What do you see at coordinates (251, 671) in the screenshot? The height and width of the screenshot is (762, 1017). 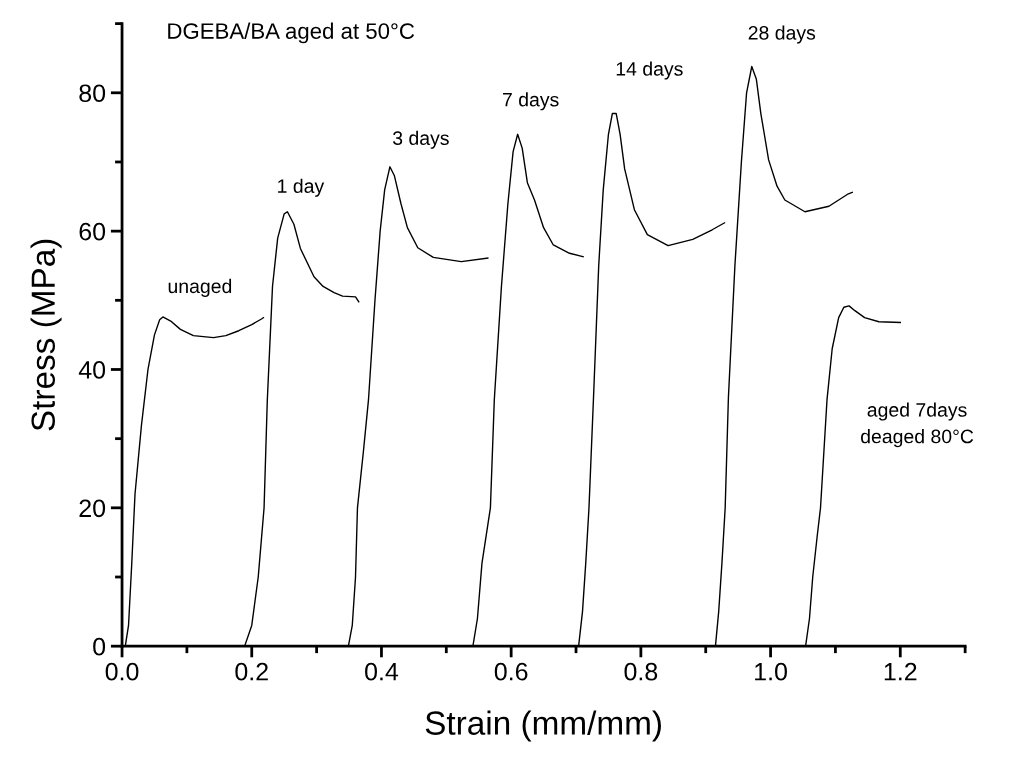 I see `x-tick-label: 0.2` at bounding box center [251, 671].